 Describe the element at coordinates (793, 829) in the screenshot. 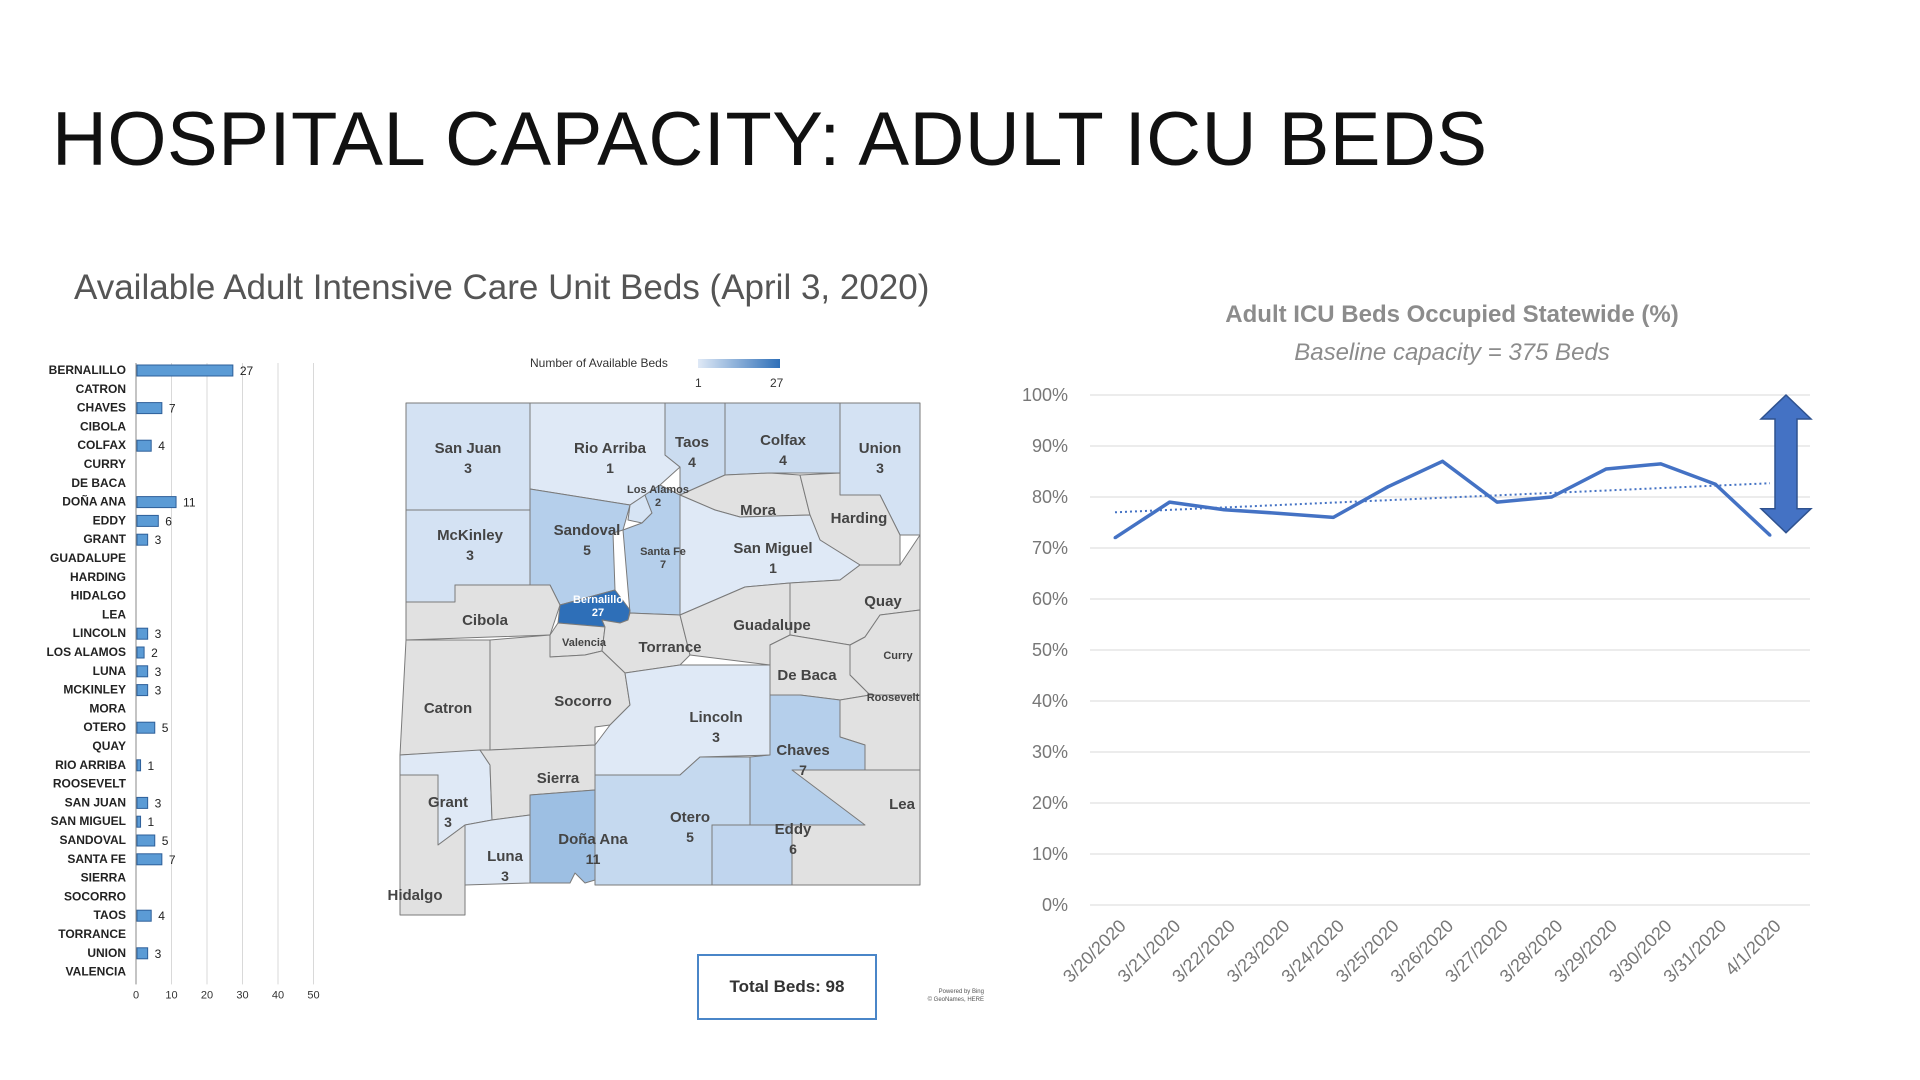

I see `county-name-label: Eddy` at that location.